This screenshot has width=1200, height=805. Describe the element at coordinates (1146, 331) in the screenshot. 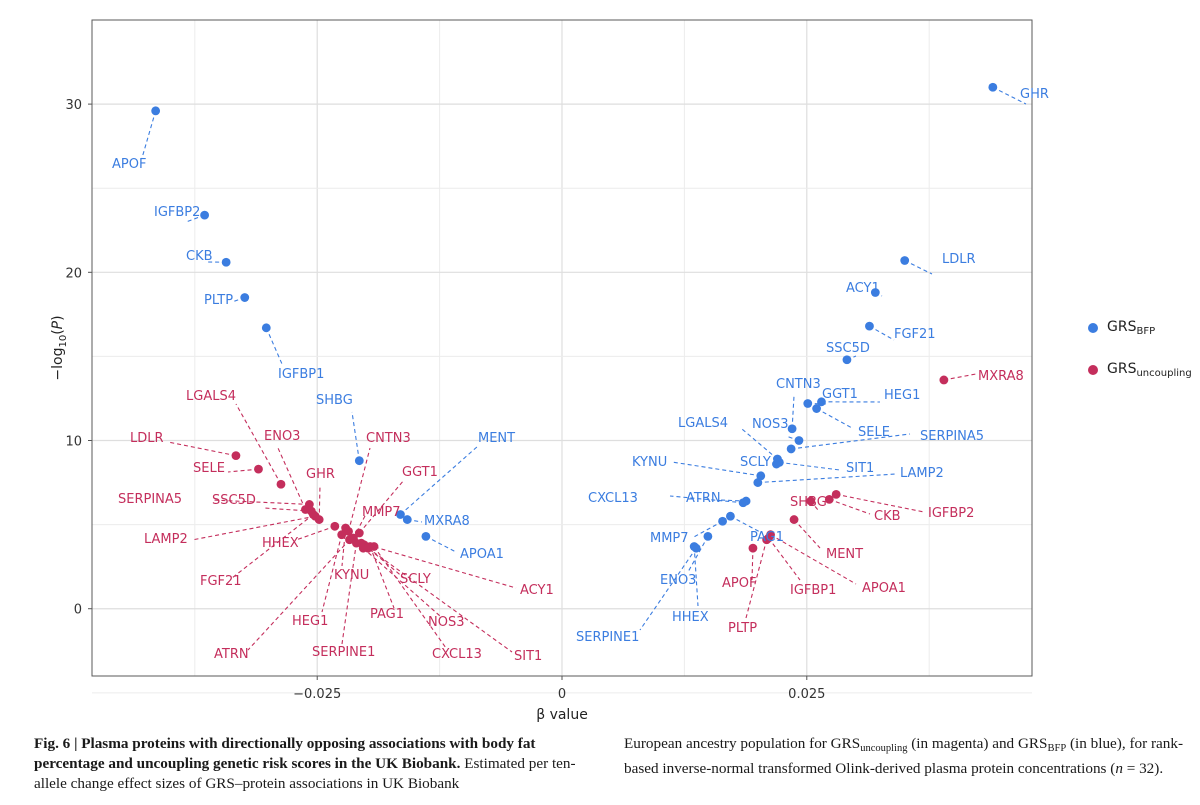

I see `legend-sub-bfp: BFP` at that location.